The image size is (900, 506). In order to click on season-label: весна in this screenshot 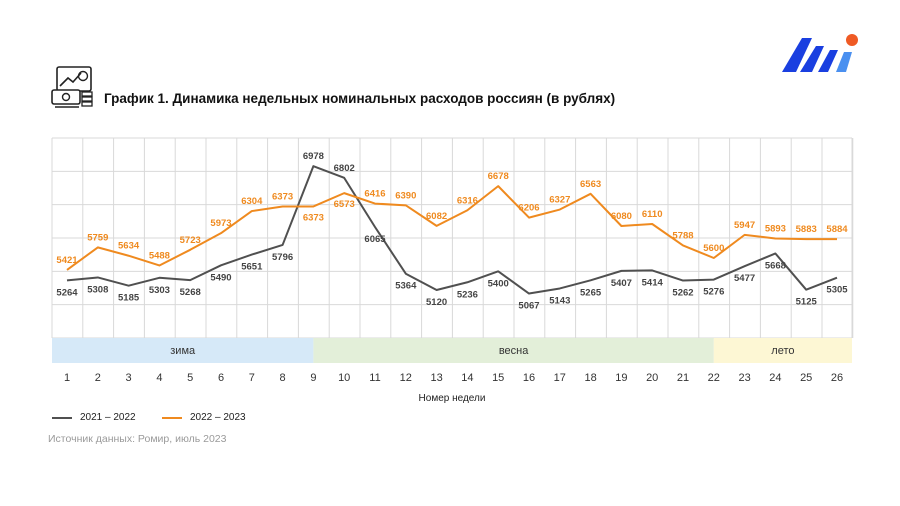, I will do `click(514, 351)`.